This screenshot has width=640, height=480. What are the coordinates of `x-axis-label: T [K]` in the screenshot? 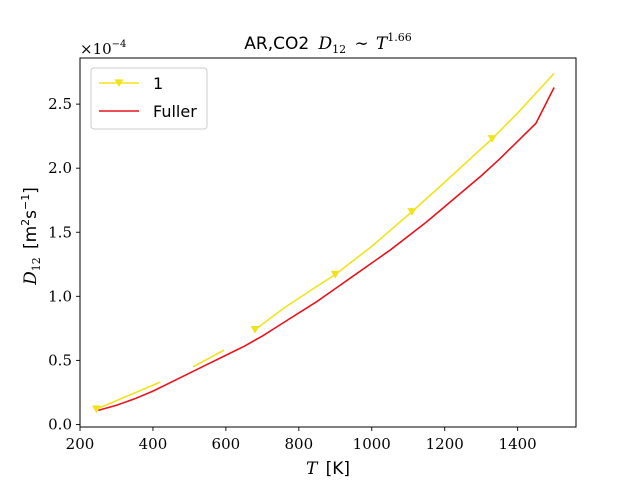 It's located at (328, 469).